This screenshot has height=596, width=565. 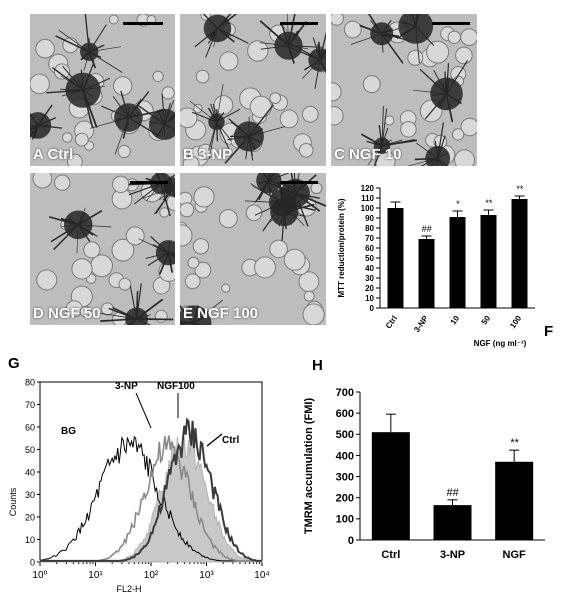 What do you see at coordinates (67, 313) in the screenshot?
I see `panel-label-d: D NGF 50` at bounding box center [67, 313].